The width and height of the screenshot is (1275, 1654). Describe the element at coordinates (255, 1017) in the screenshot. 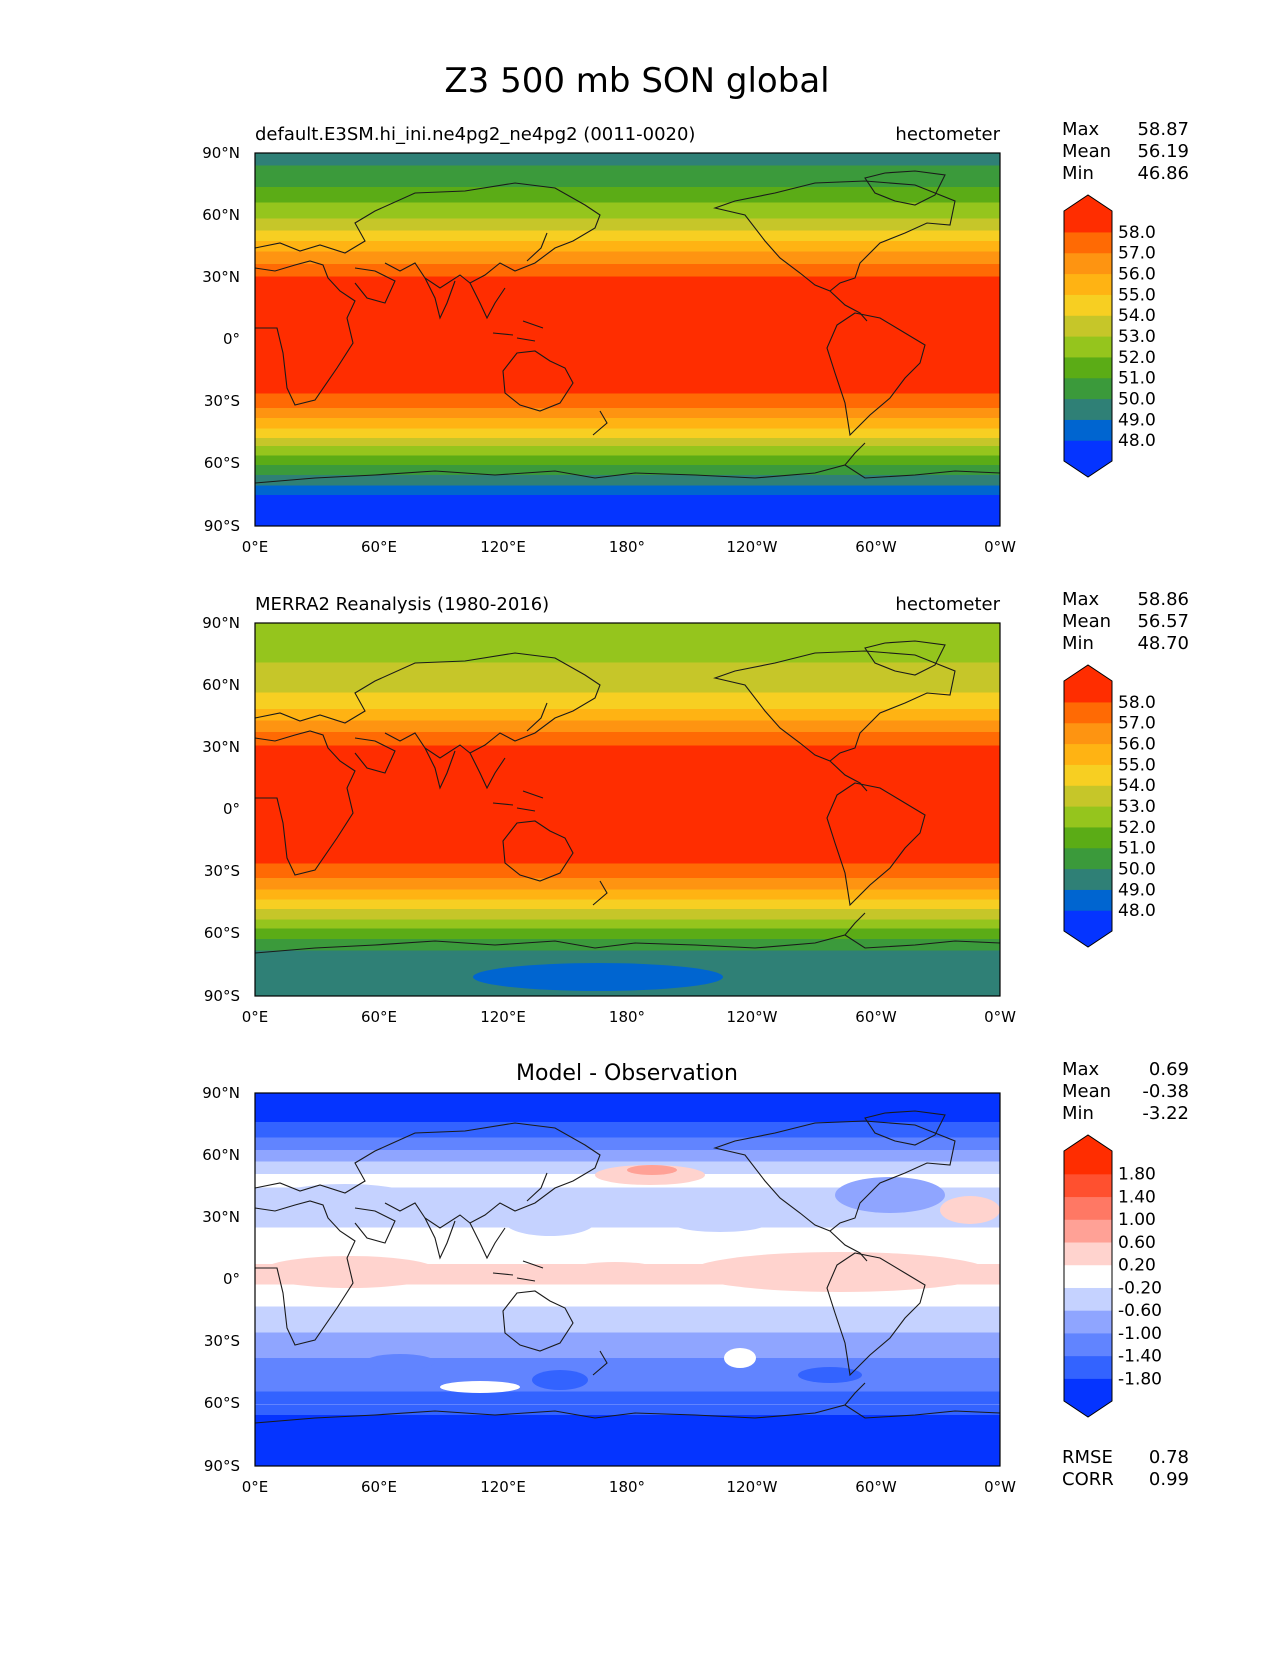

I see `x-tick-label: 0°E` at that location.